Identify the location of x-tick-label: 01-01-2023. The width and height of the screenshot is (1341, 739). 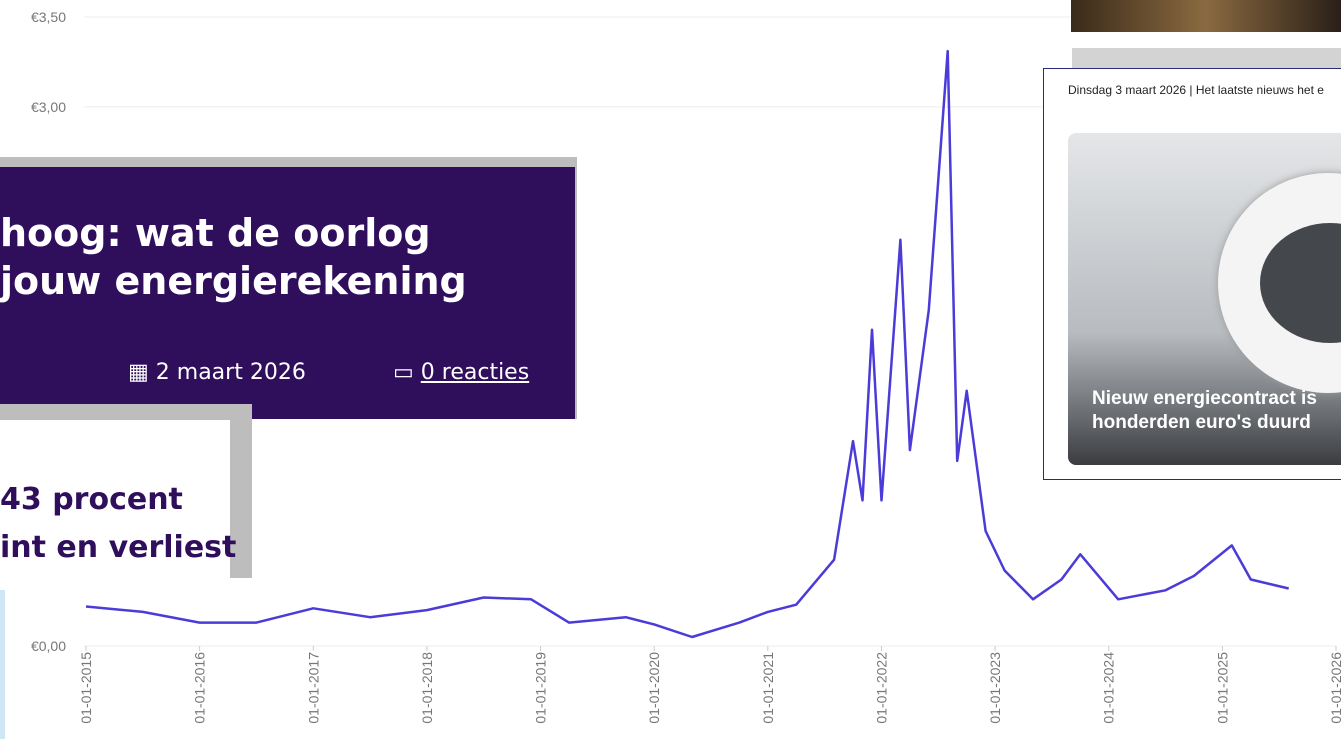
(995, 688).